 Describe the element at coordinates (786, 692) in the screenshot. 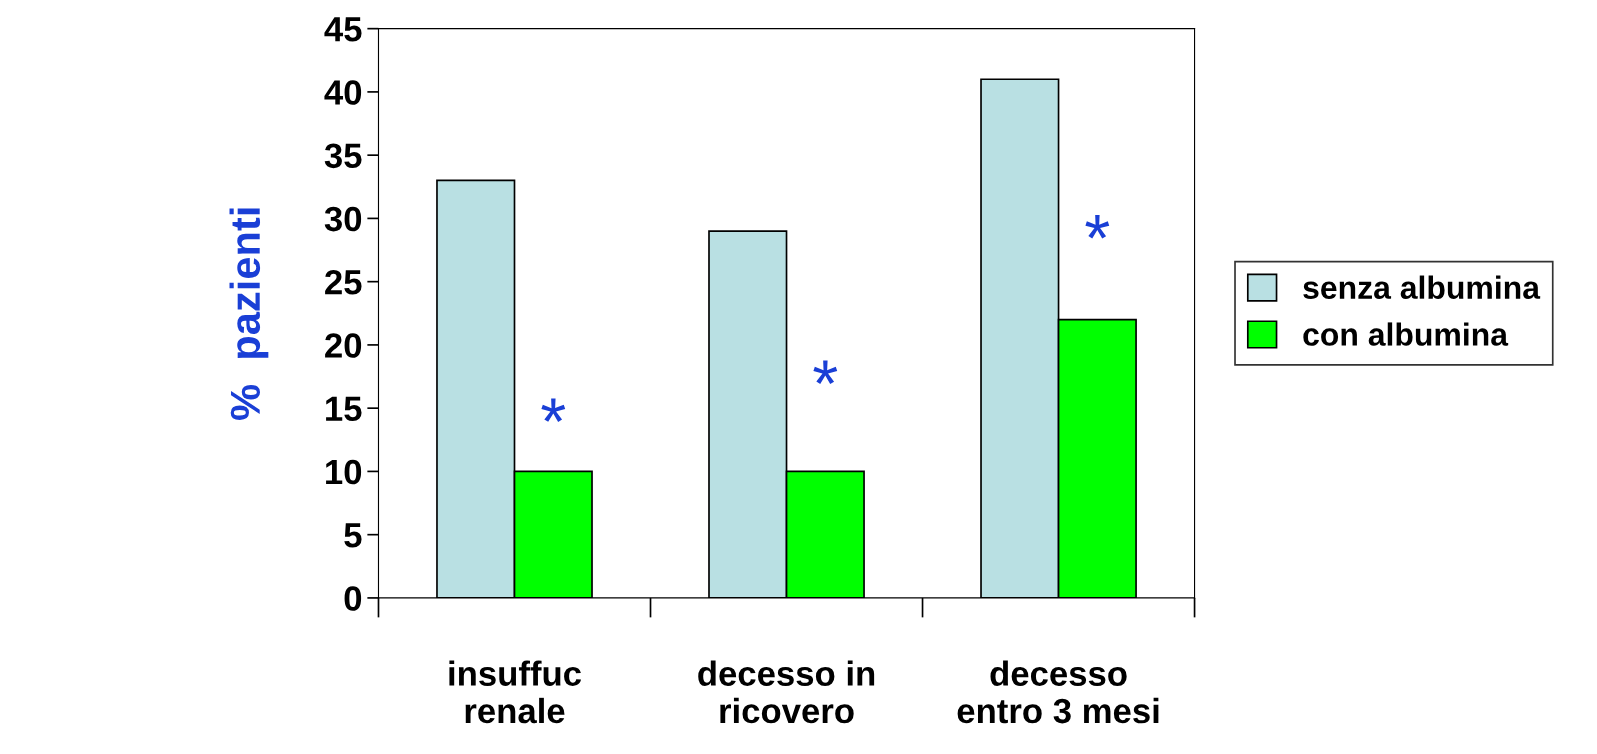

I see `x-tick-label: decesso in ricovero` at that location.